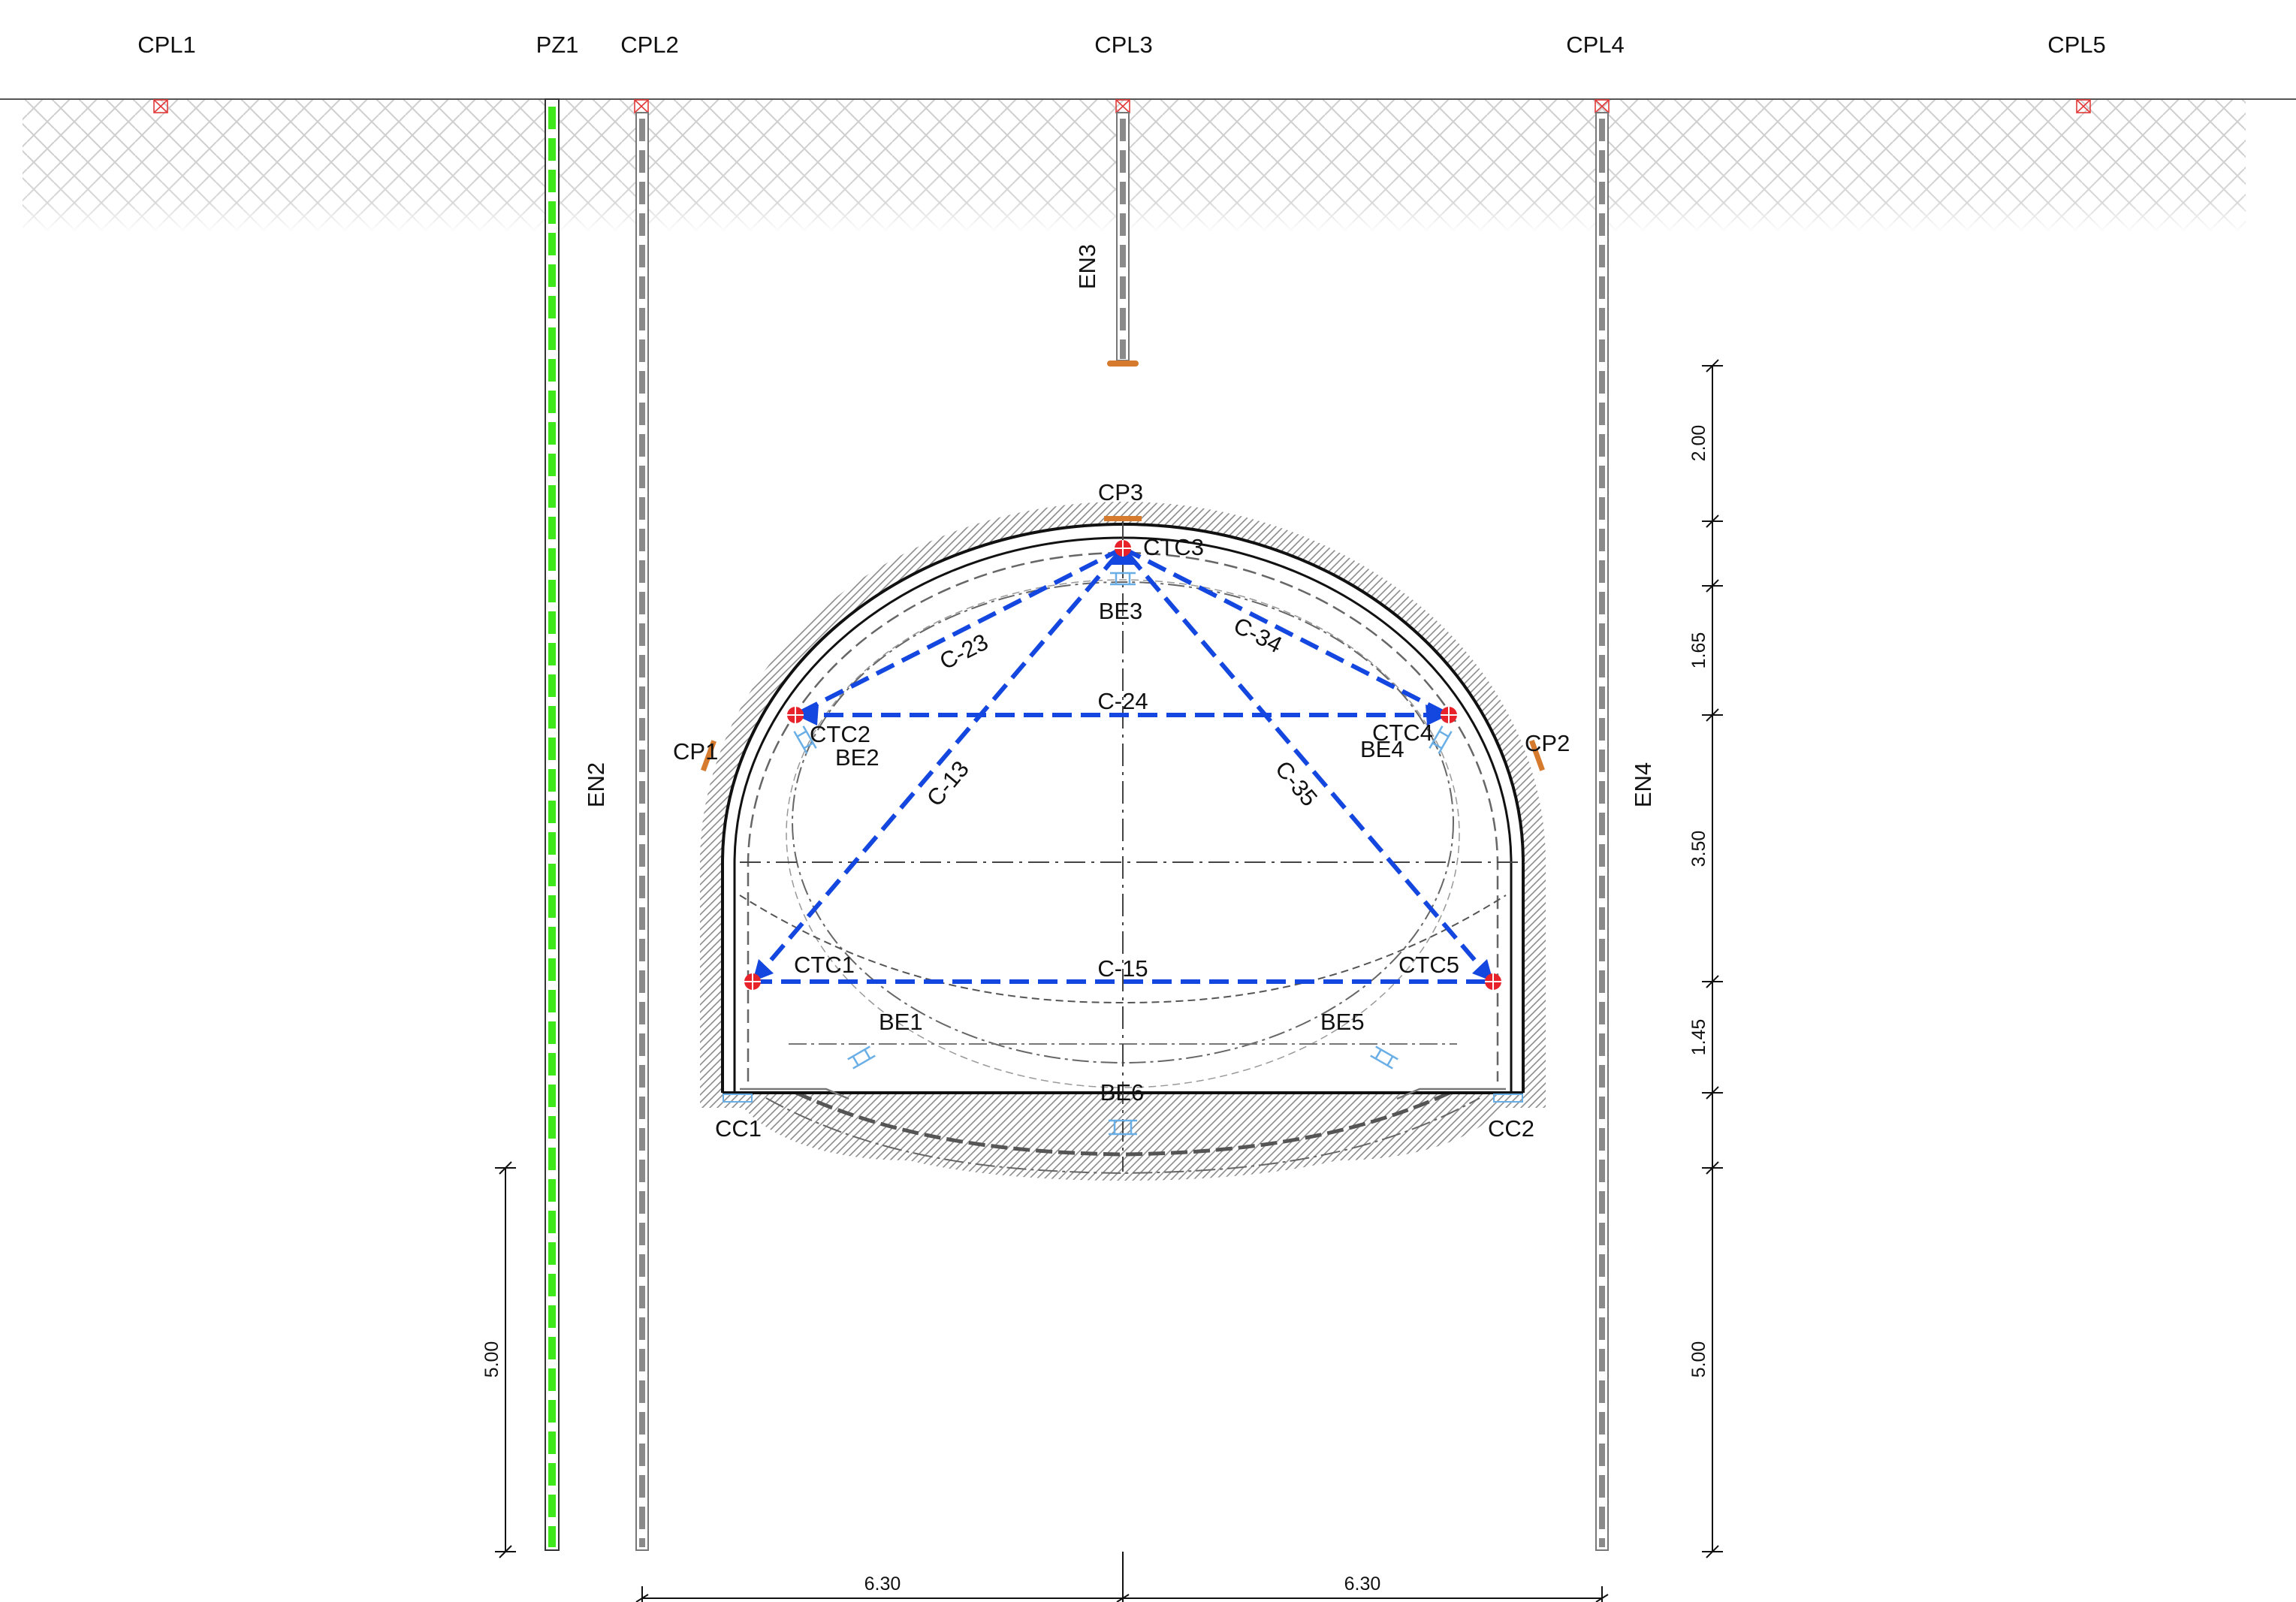  What do you see at coordinates (882, 1583) in the screenshot?
I see `dim-horizontal-left: 6.30` at bounding box center [882, 1583].